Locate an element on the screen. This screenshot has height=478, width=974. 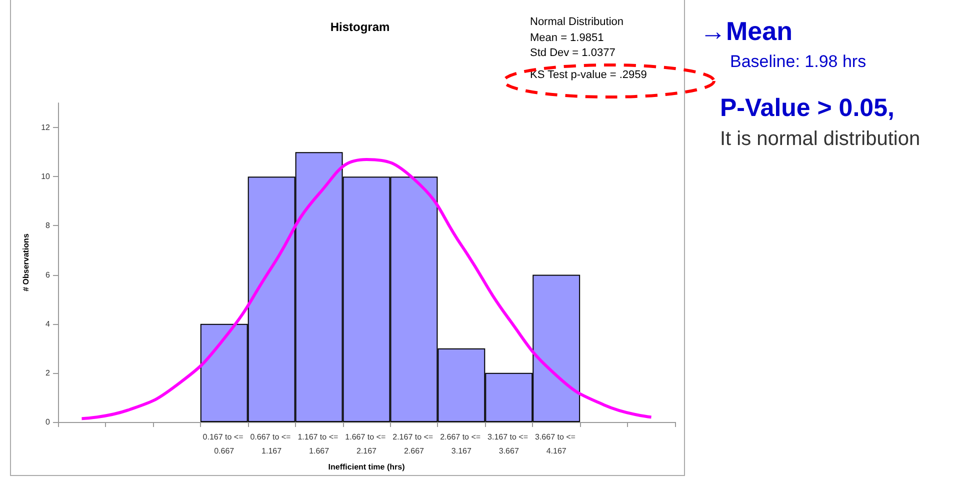
text: P-Value > 0.05, is located at coordinates (807, 108).